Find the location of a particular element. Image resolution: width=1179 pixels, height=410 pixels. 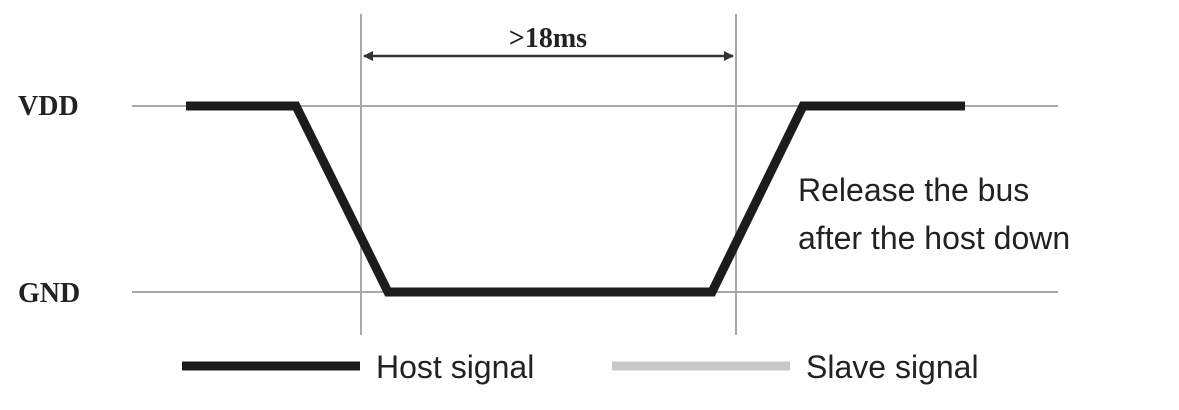

release-bus-note-line1: Release the bus is located at coordinates (913, 190).